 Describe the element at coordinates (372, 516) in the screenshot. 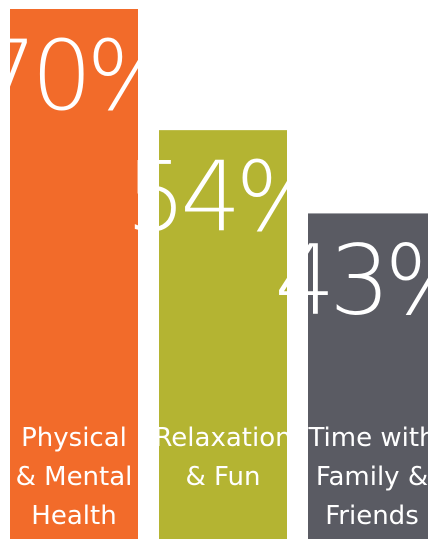

I see `category-label-2-line-2: Friends` at that location.